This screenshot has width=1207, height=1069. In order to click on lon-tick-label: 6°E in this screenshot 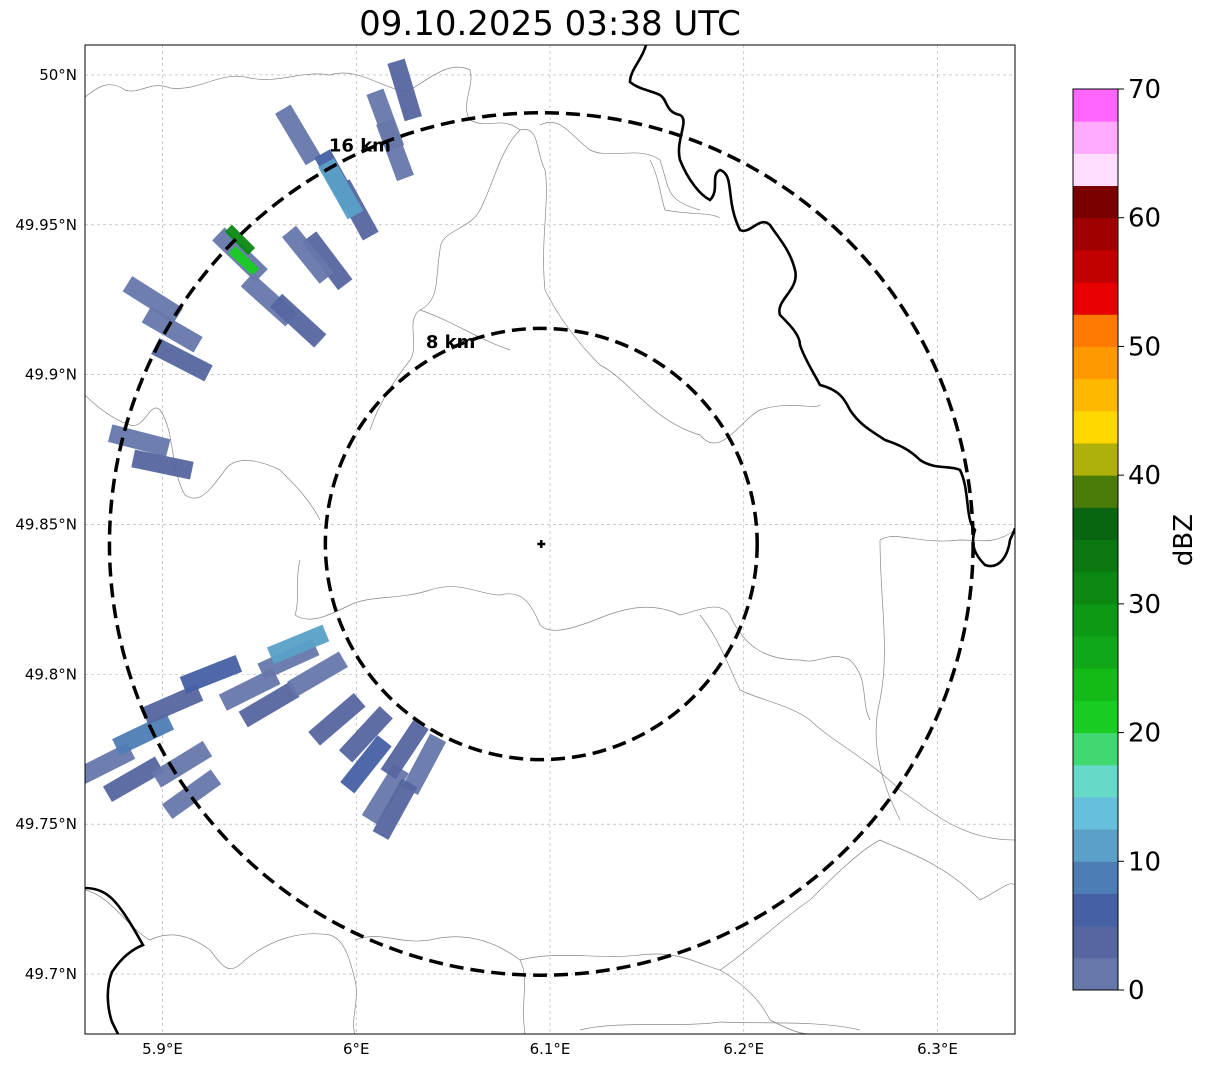, I will do `click(356, 1049)`.